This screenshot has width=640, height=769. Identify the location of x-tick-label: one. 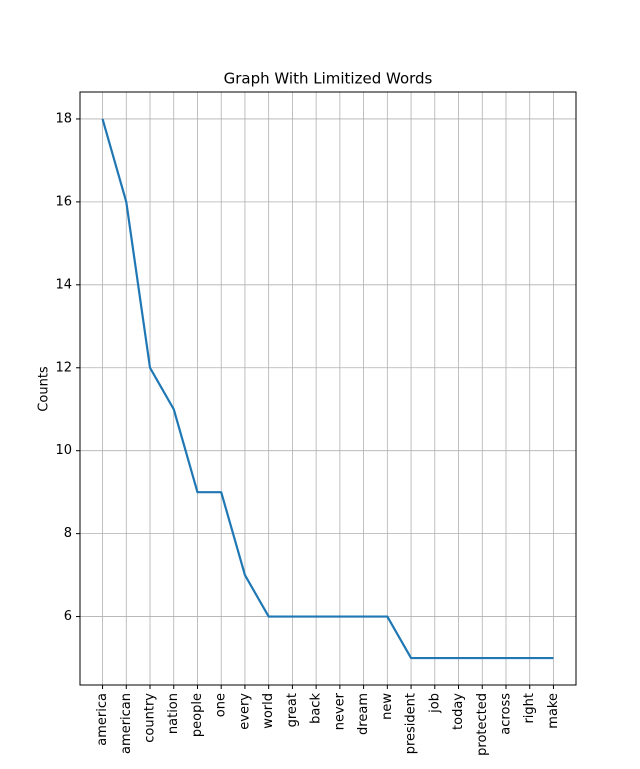
(221, 705).